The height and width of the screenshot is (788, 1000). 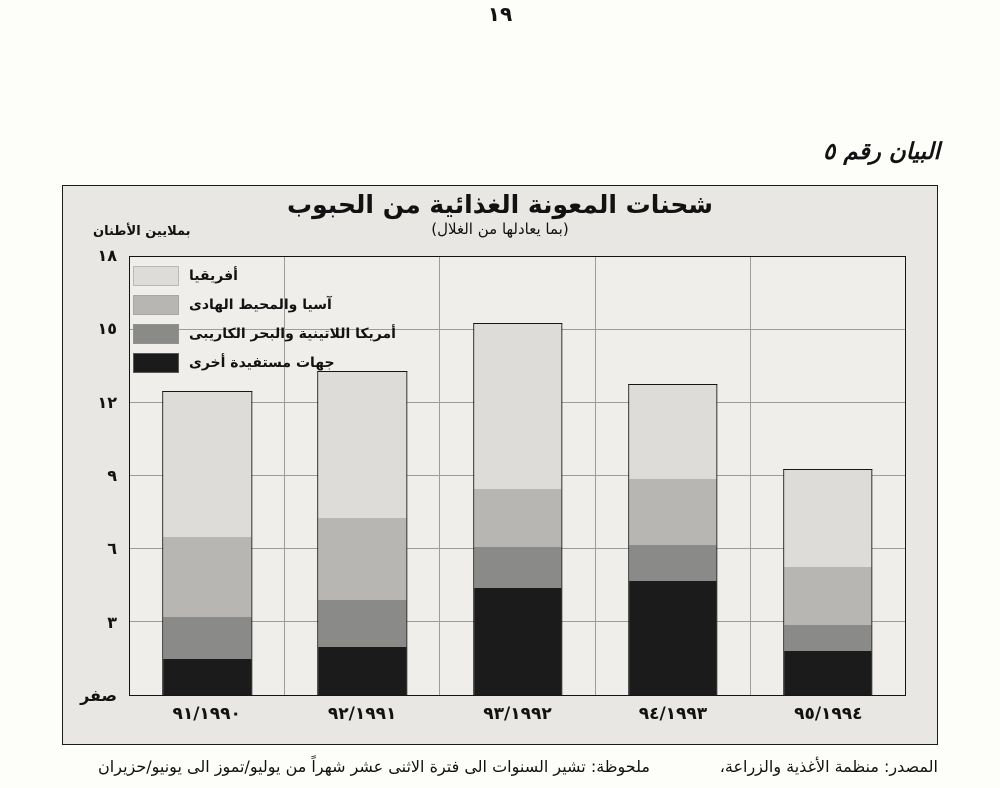 I want to click on legend-label: أمريكا اللاتينية والبحر الكاريبى, so click(x=292, y=333).